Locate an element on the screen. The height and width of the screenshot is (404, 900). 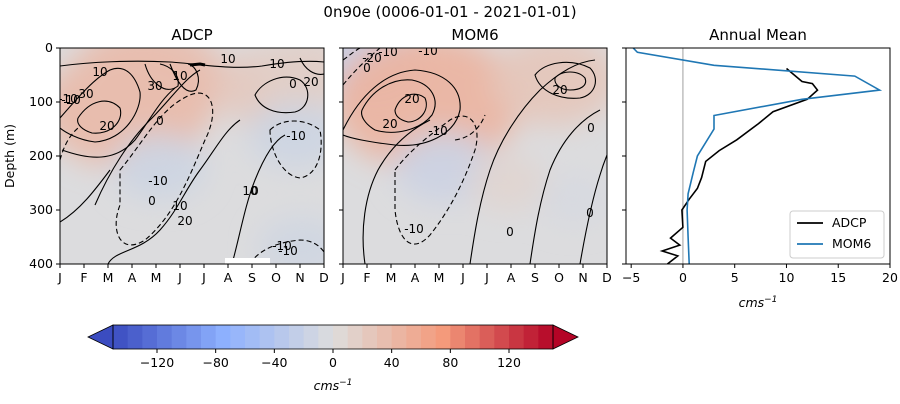
mom6-anomaly-blob is located at coordinates (548, 87).